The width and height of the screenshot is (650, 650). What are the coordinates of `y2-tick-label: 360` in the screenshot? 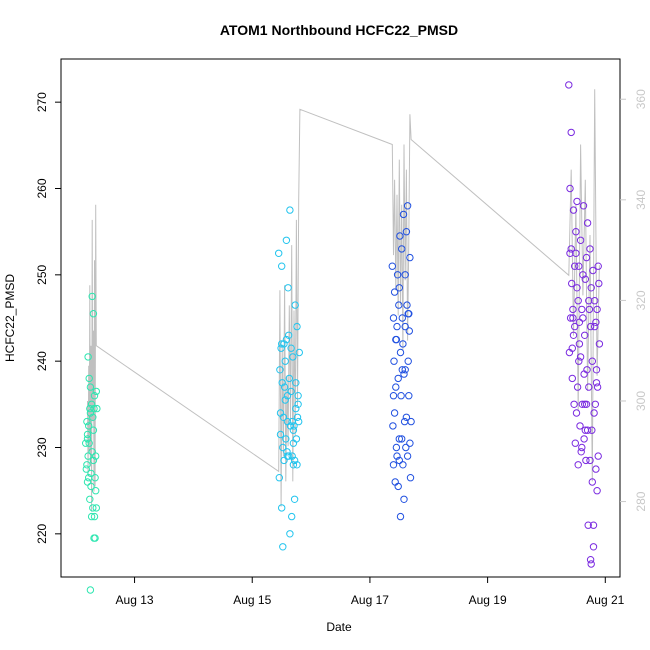 It's located at (641, 99).